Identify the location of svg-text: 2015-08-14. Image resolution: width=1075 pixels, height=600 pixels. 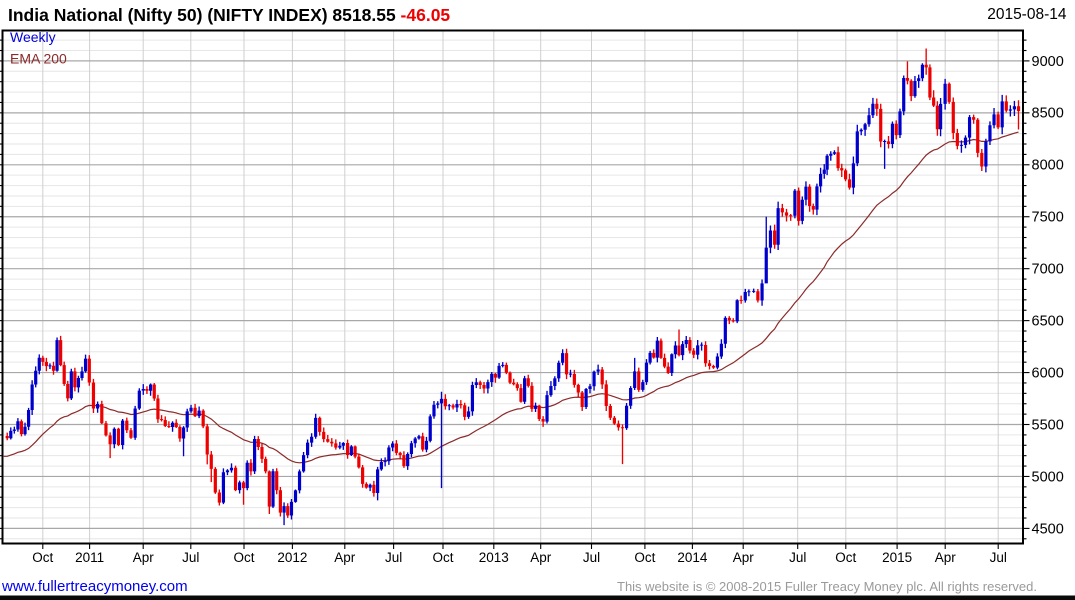
(1027, 14).